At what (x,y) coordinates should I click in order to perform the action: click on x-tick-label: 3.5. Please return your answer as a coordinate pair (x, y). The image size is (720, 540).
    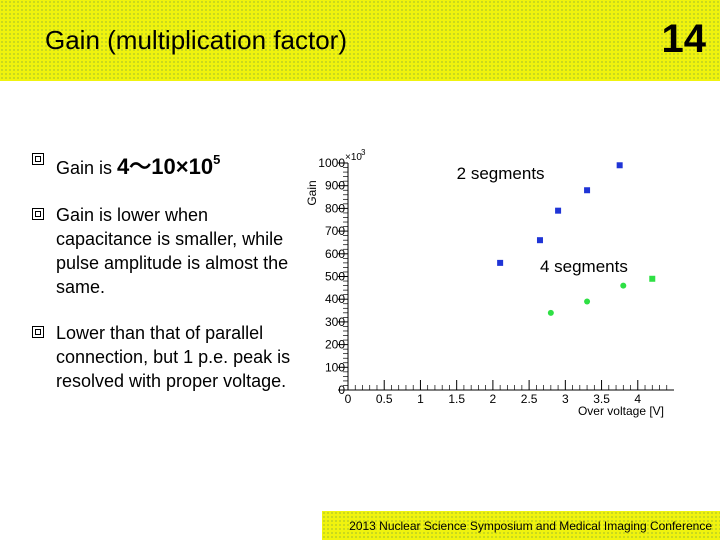
    Looking at the image, I should click on (601, 399).